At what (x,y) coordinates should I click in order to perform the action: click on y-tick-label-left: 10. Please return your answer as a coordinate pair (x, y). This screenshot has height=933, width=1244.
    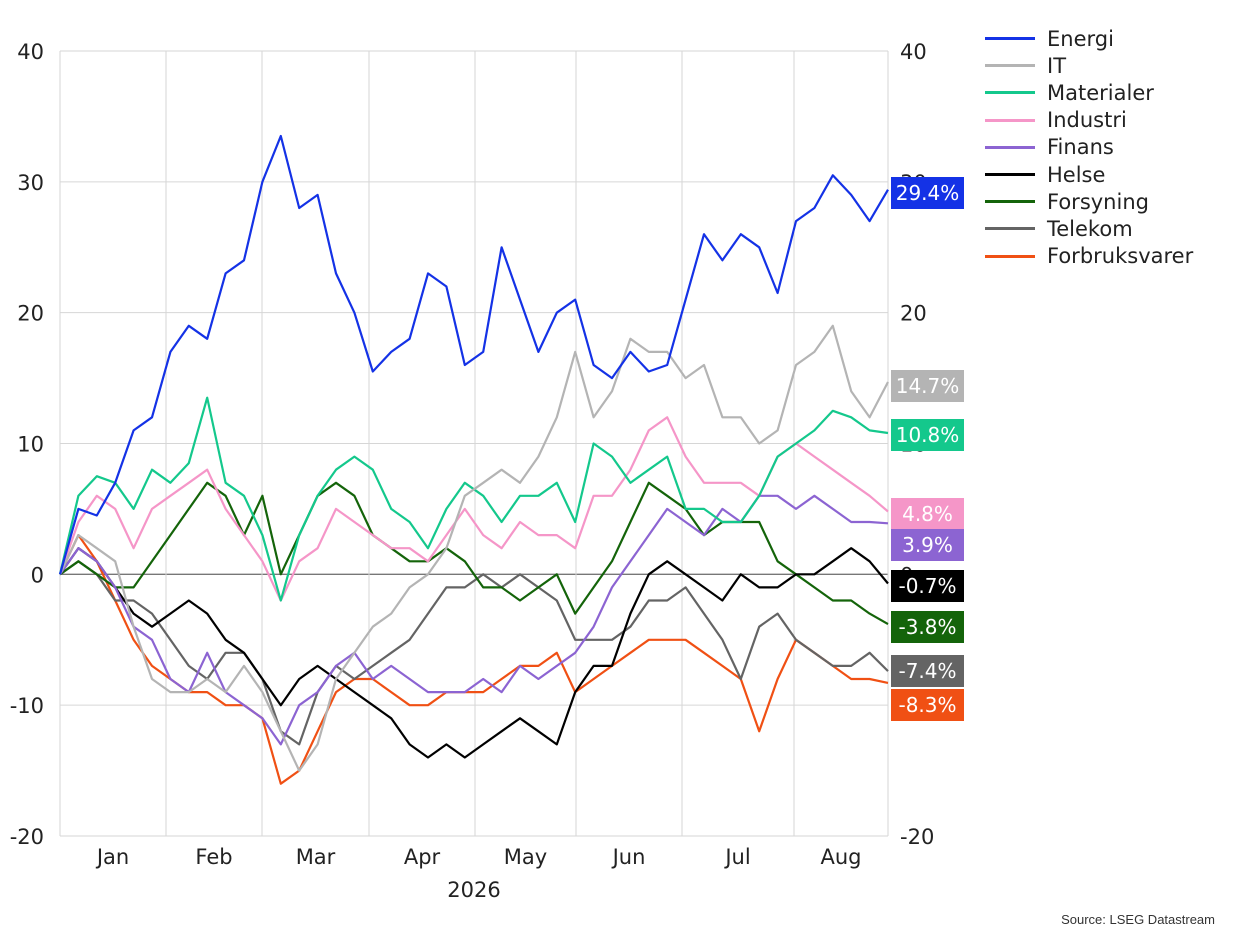
    Looking at the image, I should click on (30, 445).